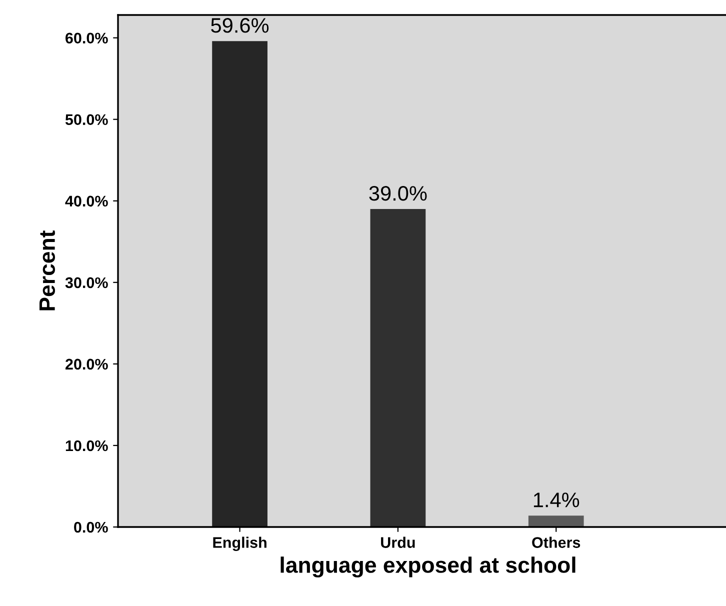 The image size is (726, 606). Describe the element at coordinates (86, 201) in the screenshot. I see `y-tick-label: 40.0%` at that location.